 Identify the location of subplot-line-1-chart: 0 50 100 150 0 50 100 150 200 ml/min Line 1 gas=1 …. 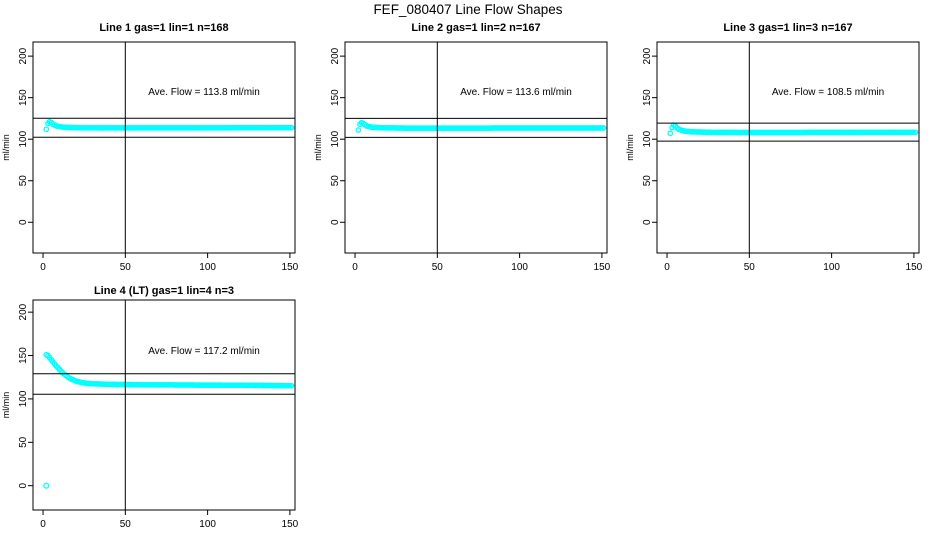
(150, 147).